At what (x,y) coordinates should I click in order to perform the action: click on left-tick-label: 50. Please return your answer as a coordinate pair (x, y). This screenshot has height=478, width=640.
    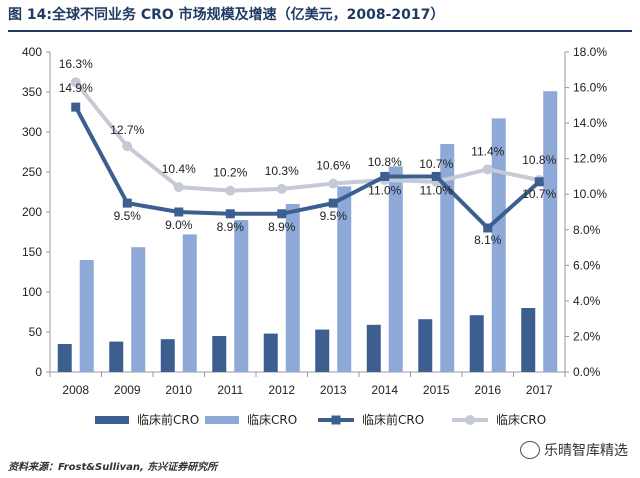
    Looking at the image, I should click on (36, 332).